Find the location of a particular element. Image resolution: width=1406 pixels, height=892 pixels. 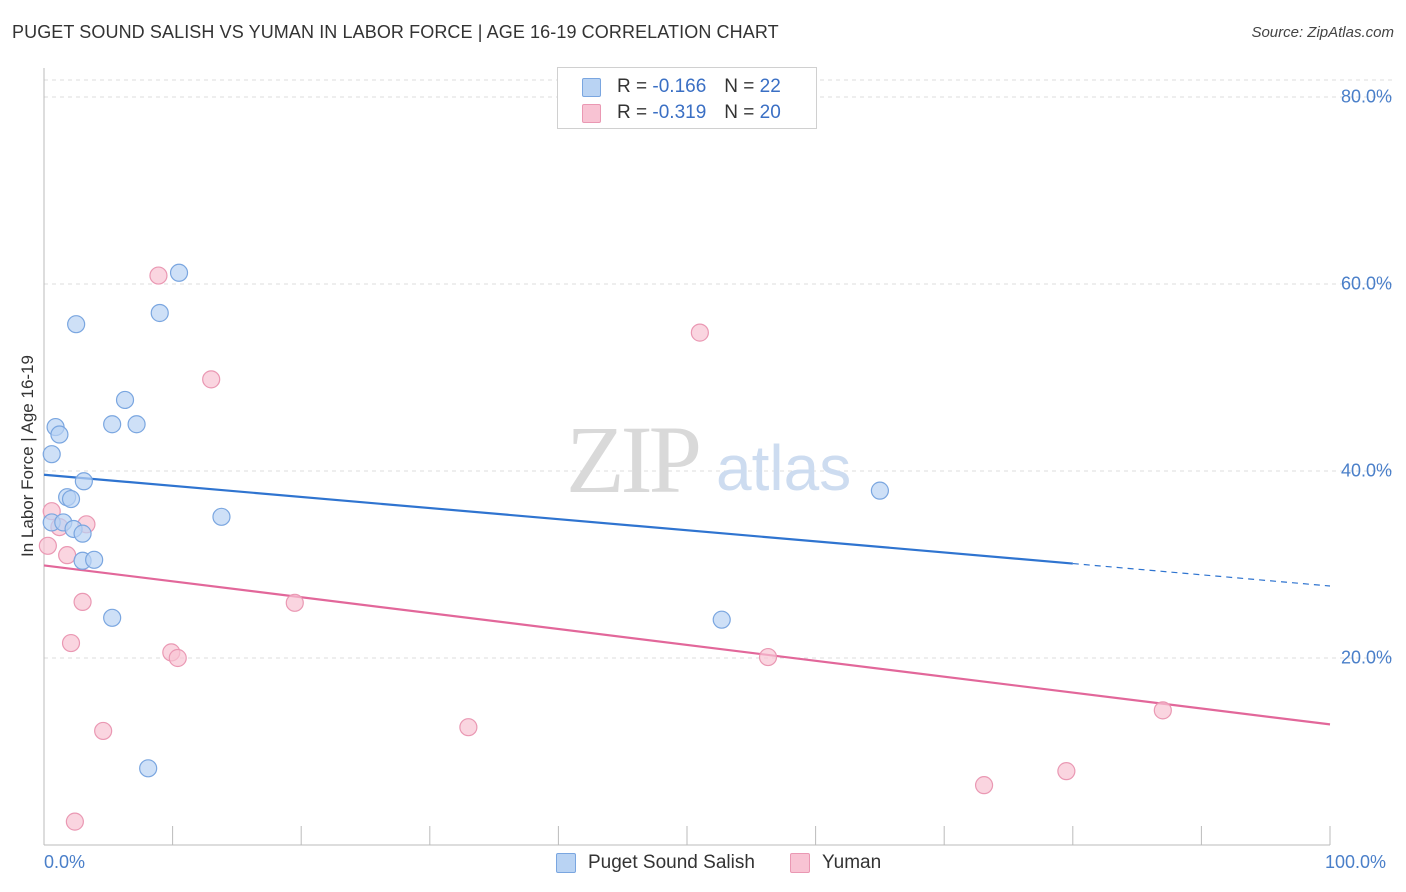

x-tick-label-max: 100.0% is located at coordinates (1356, 862).